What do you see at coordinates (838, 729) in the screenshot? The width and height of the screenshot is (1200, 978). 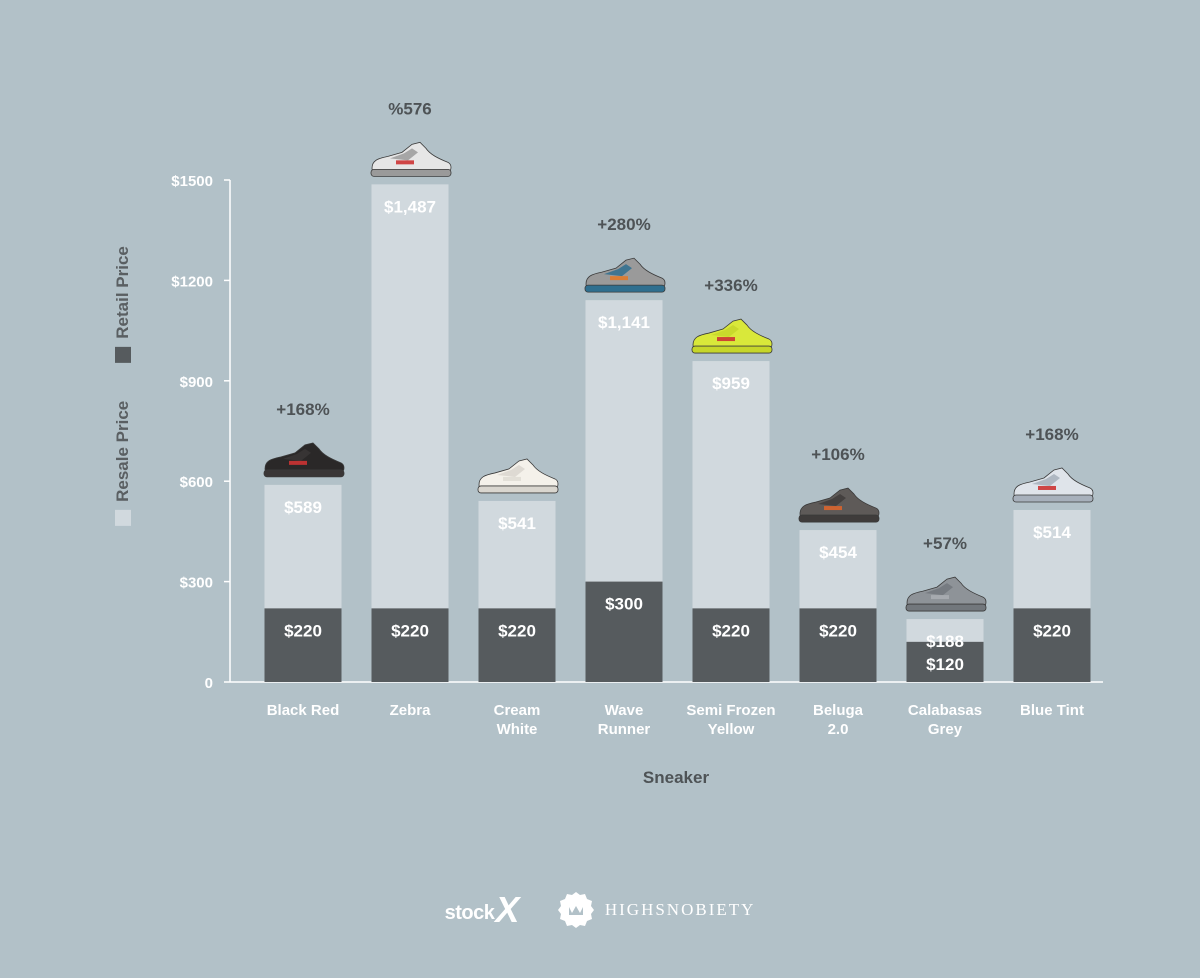 I see `x-tick-label: 2.0` at bounding box center [838, 729].